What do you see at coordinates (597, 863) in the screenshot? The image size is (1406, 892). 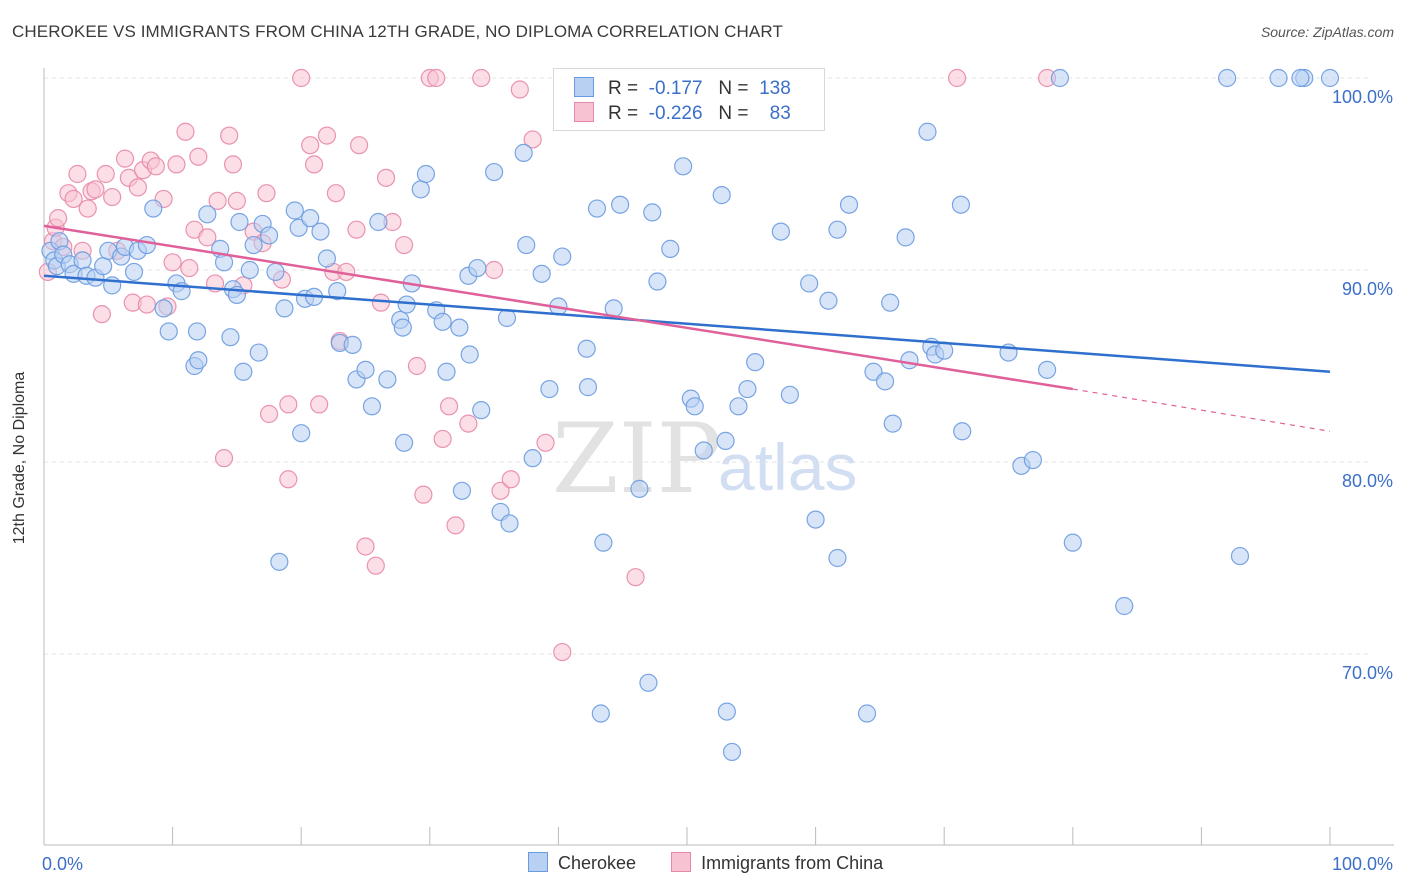 I see `legend-label-cherokee: Cherokee` at bounding box center [597, 863].